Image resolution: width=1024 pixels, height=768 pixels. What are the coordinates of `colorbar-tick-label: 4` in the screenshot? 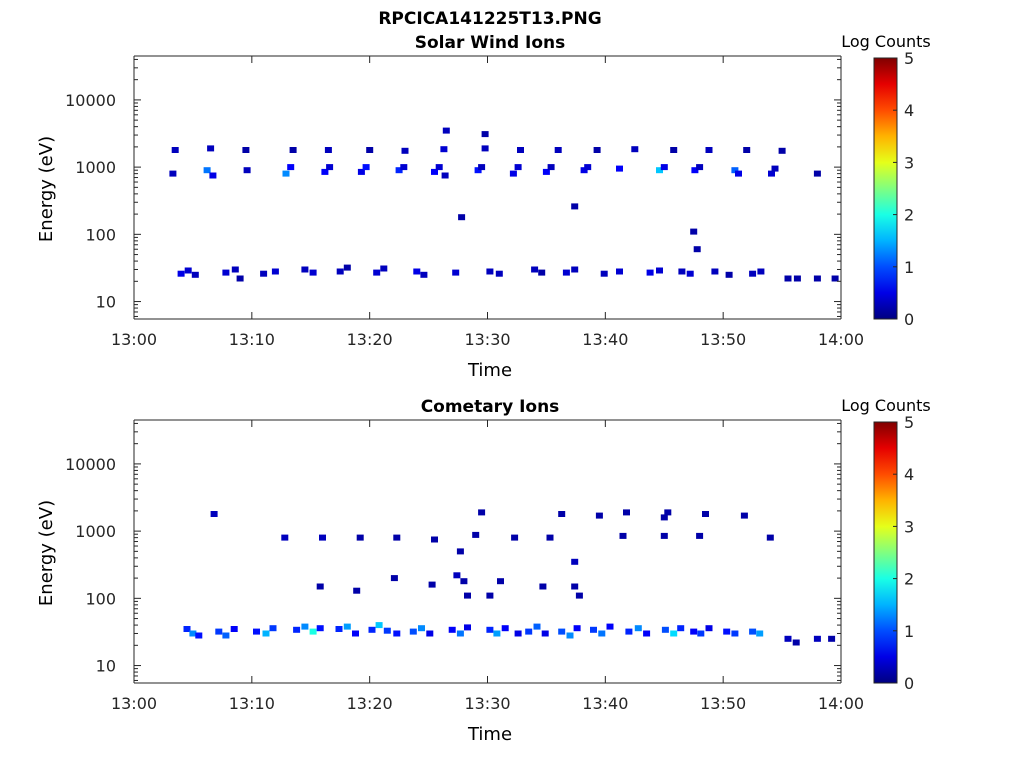 It's located at (909, 110).